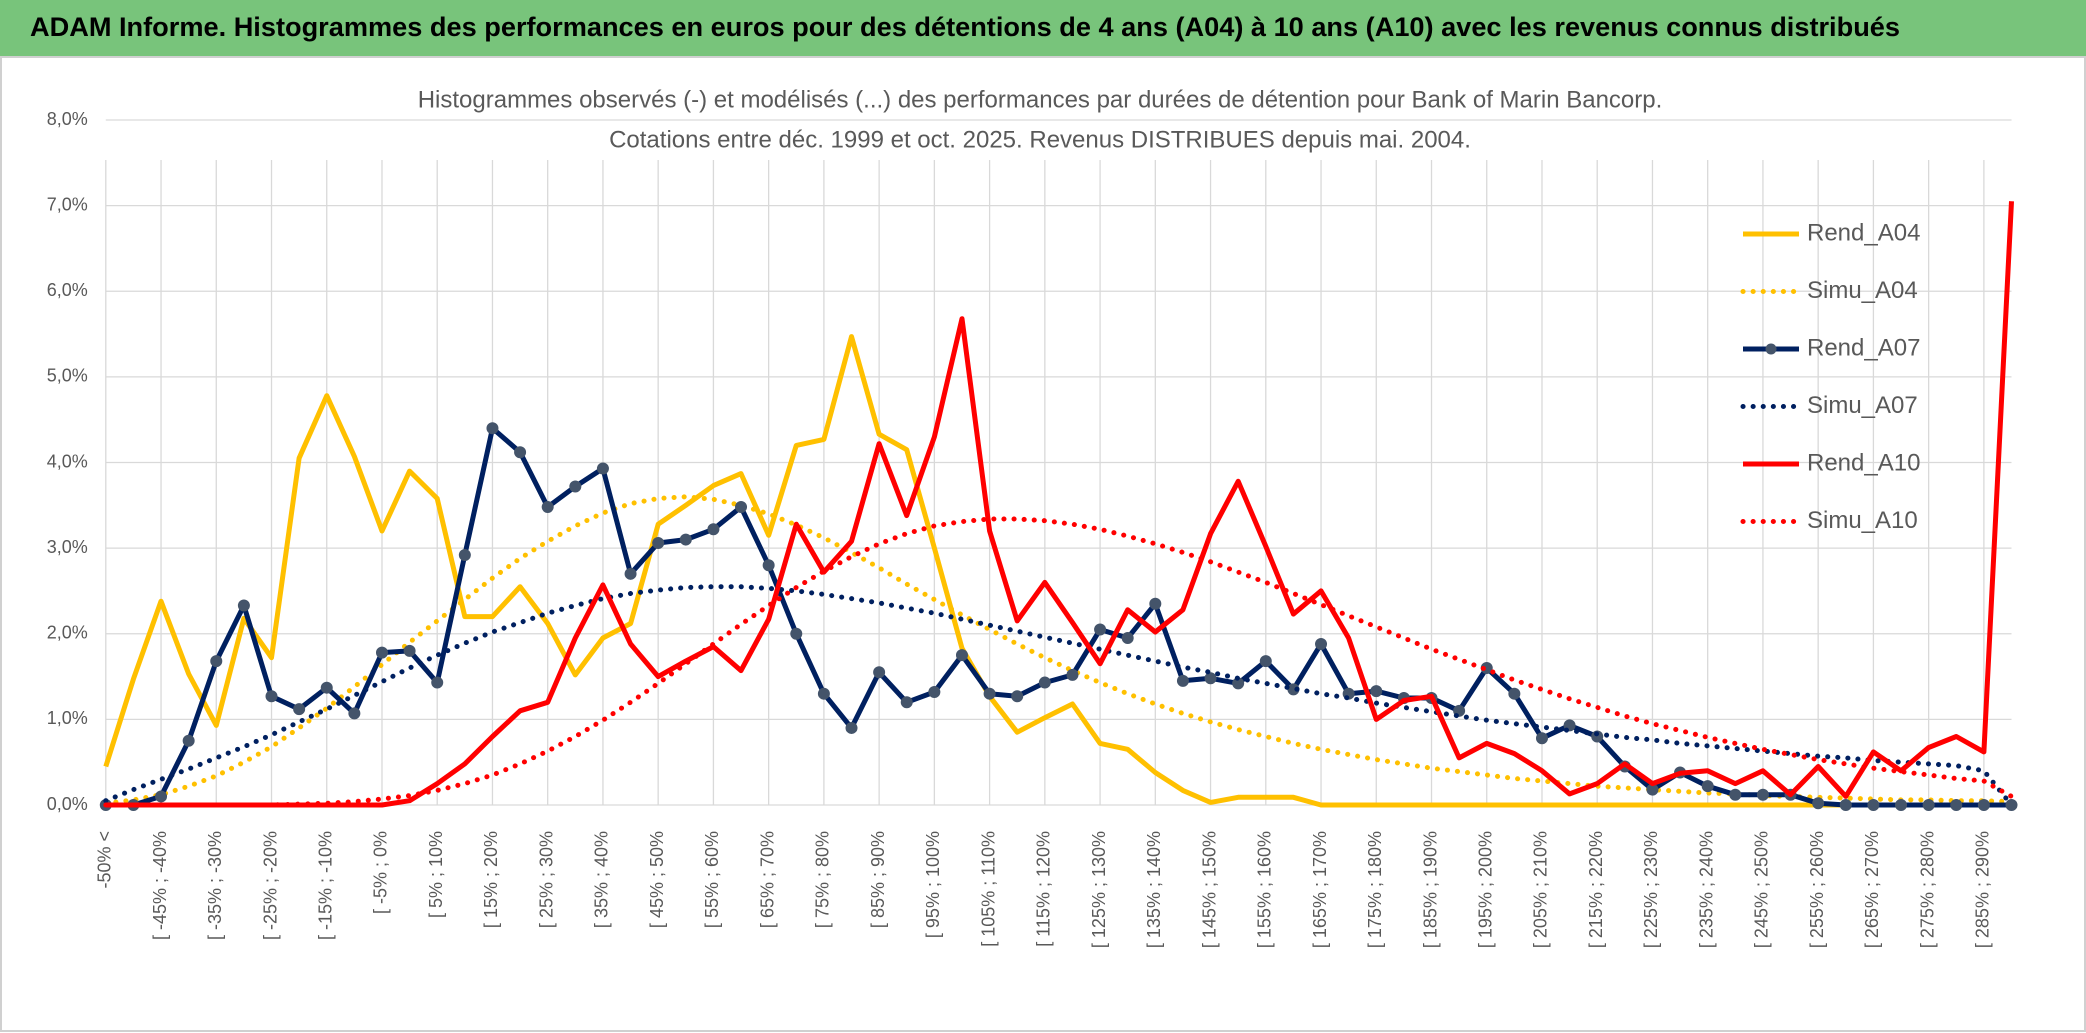 The image size is (2086, 1033). Describe the element at coordinates (1375, 889) in the screenshot. I see `x-tick-label: [ 175% ; 180%` at that location.